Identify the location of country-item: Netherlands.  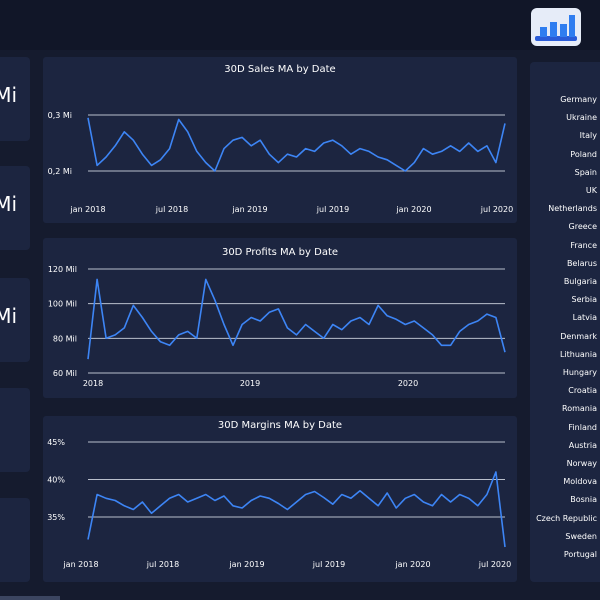
(572, 209).